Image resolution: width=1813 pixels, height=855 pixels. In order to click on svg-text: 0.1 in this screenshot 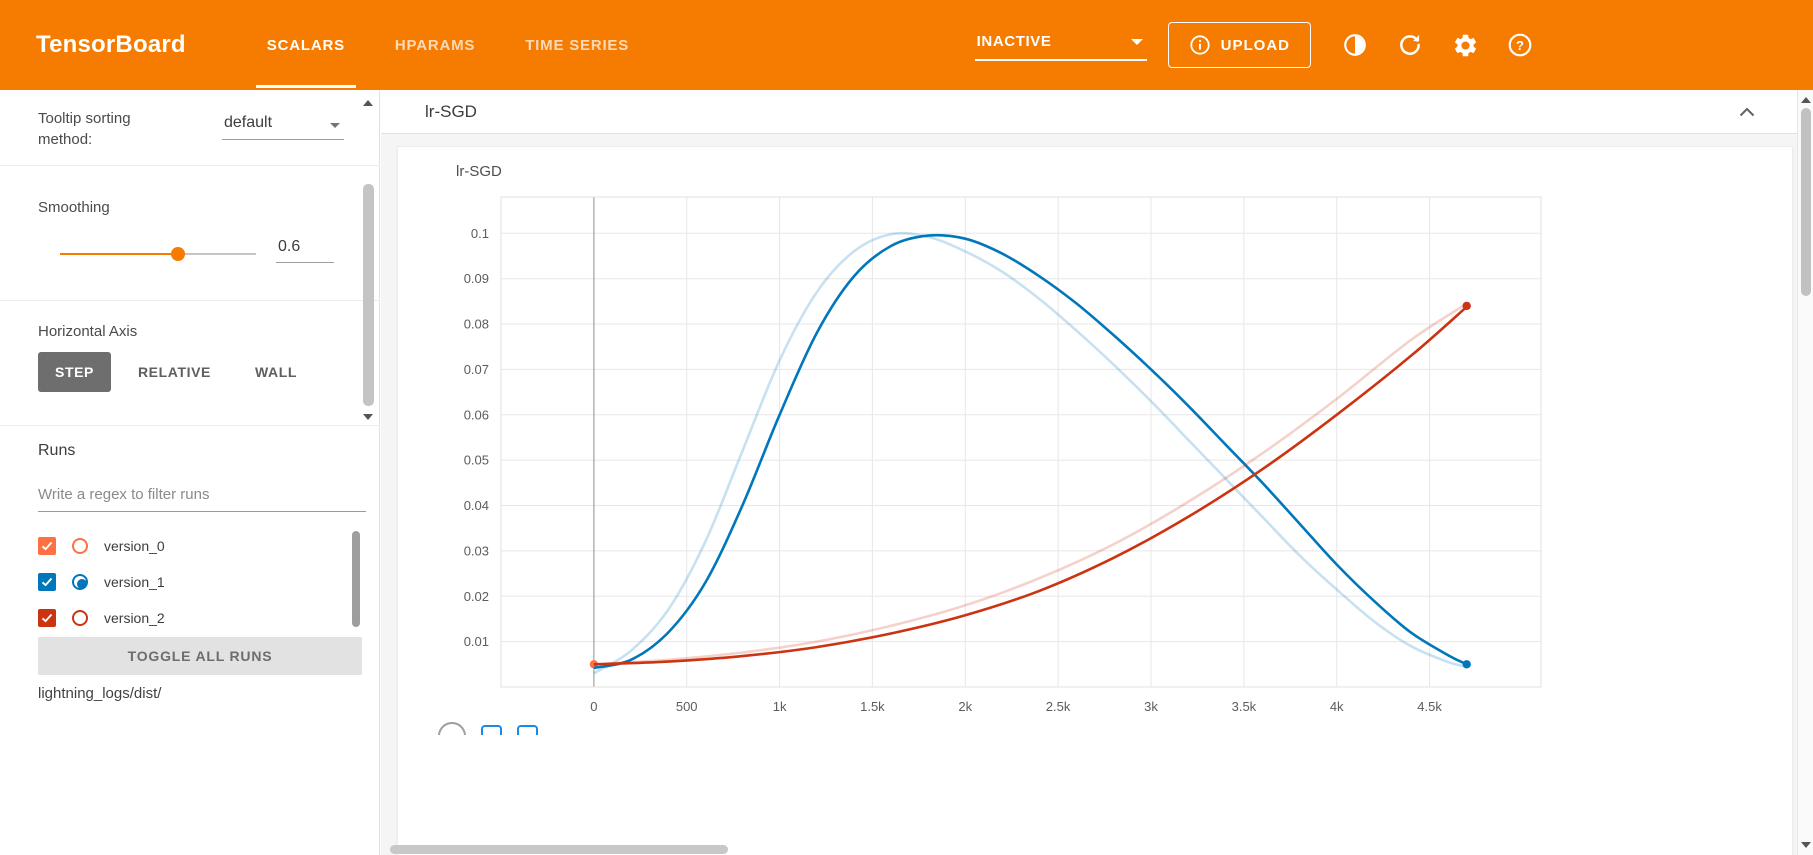, I will do `click(480, 233)`.